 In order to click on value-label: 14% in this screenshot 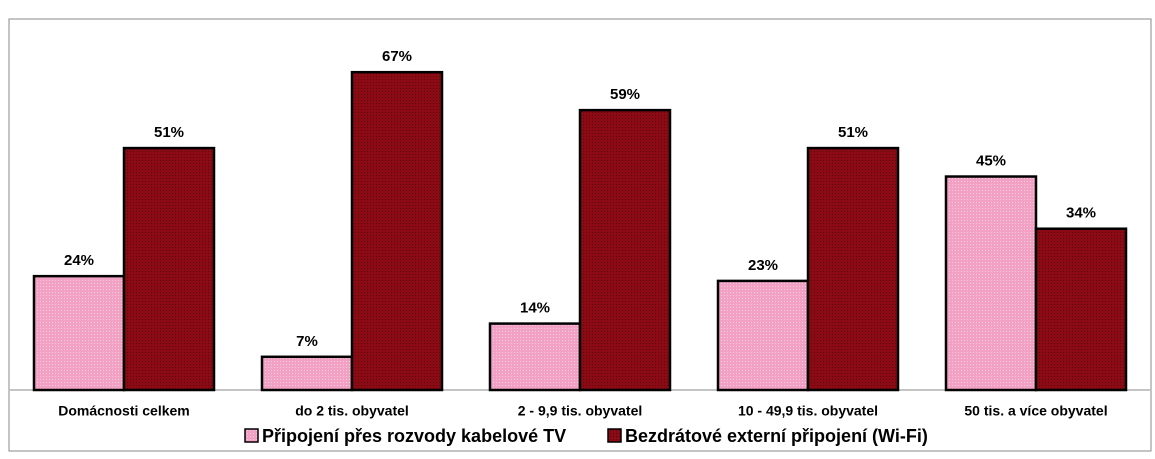, I will do `click(535, 308)`.